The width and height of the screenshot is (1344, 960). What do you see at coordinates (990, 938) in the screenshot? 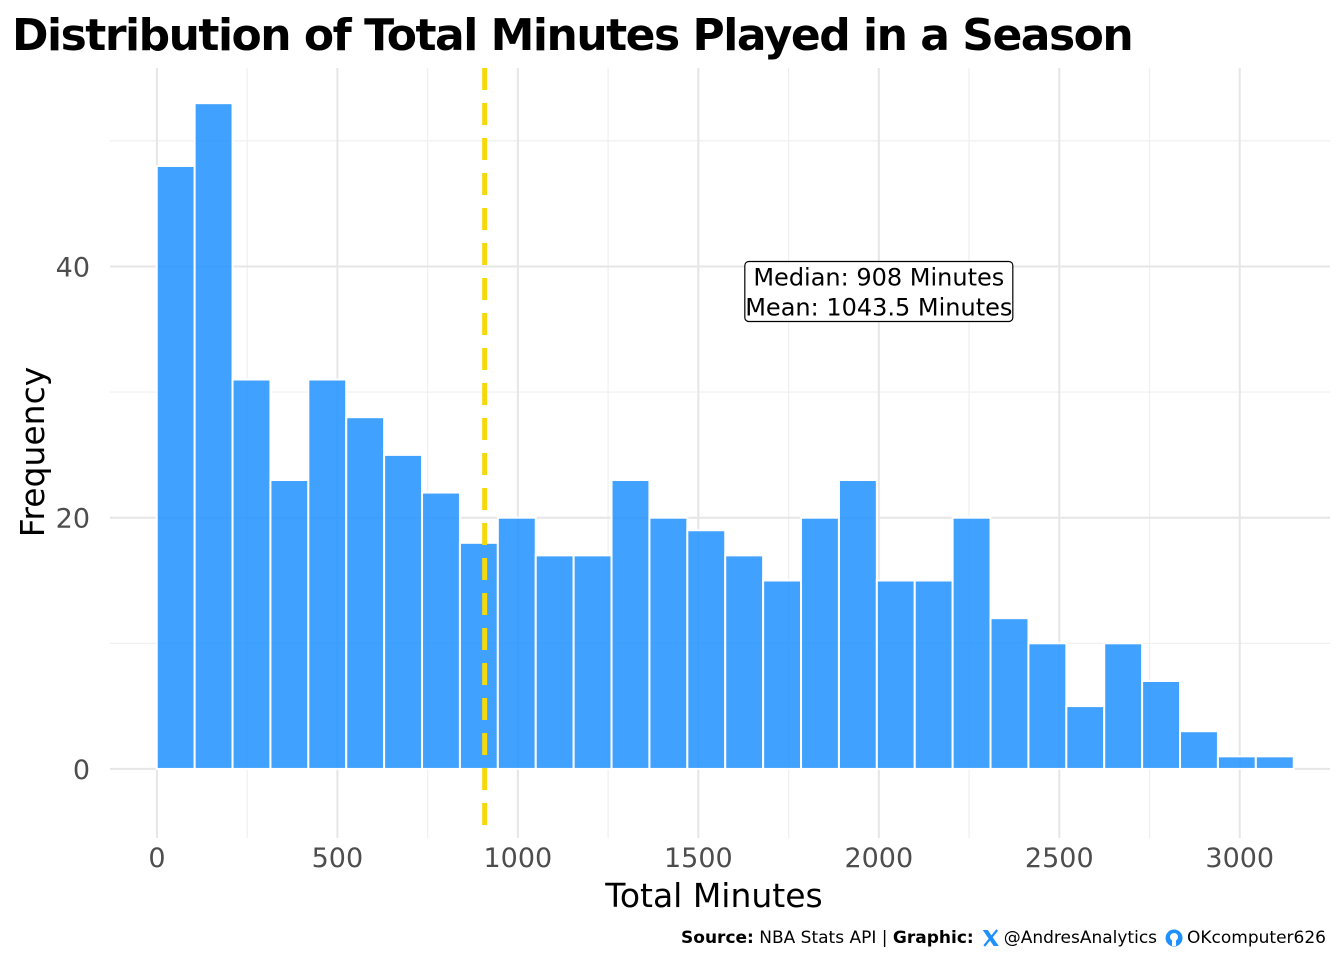
I see `x-logo-icon` at bounding box center [990, 938].